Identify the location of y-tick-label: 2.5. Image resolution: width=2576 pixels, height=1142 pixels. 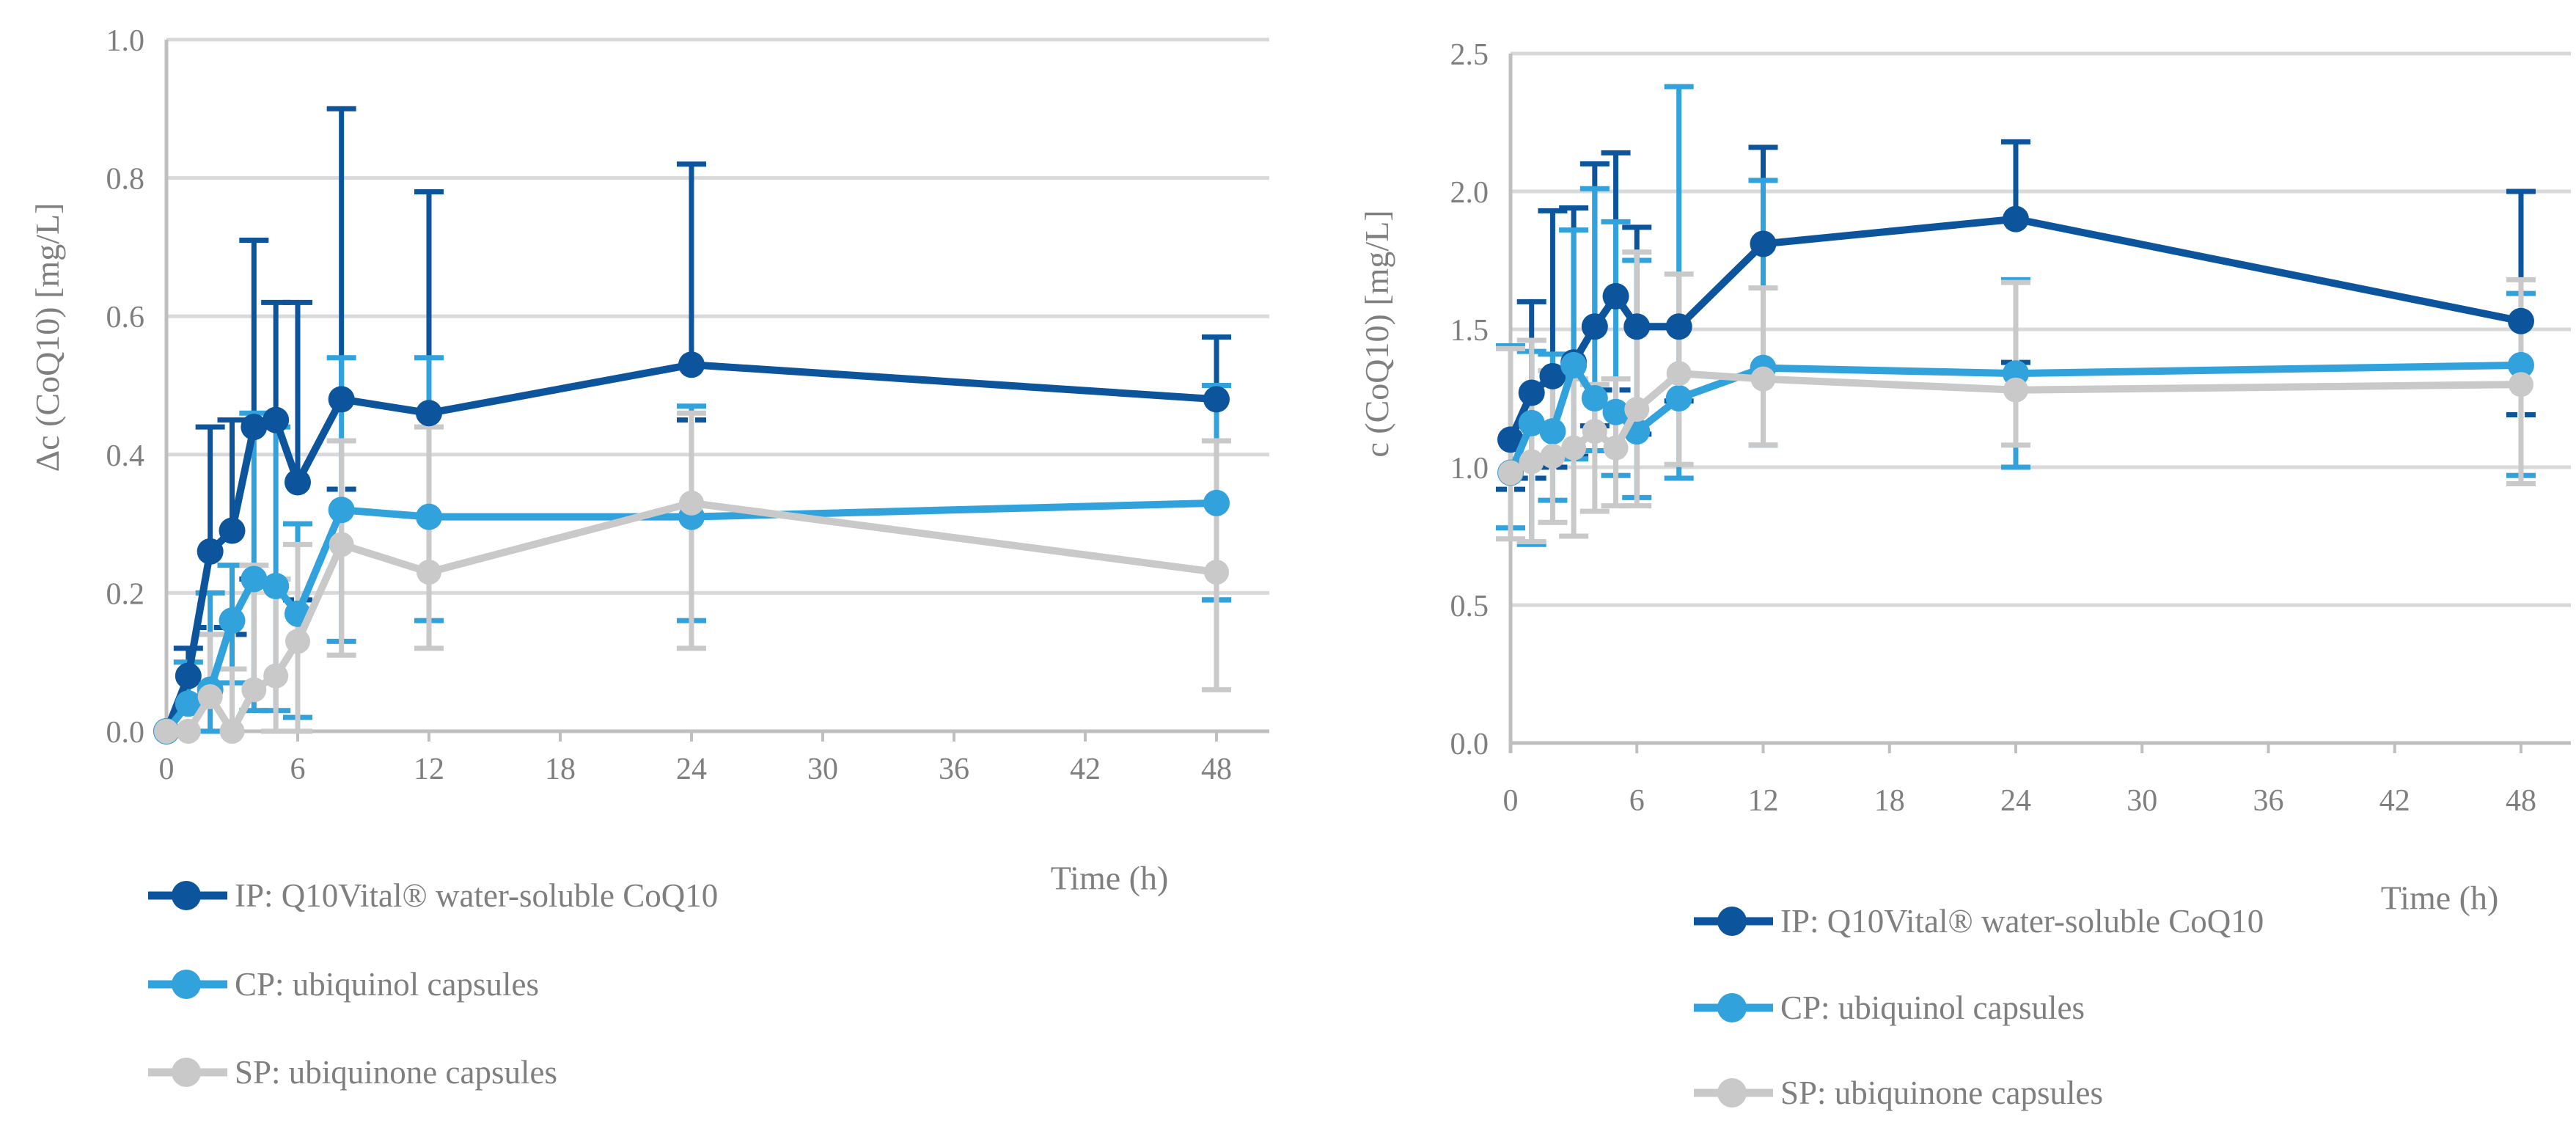
(1470, 55).